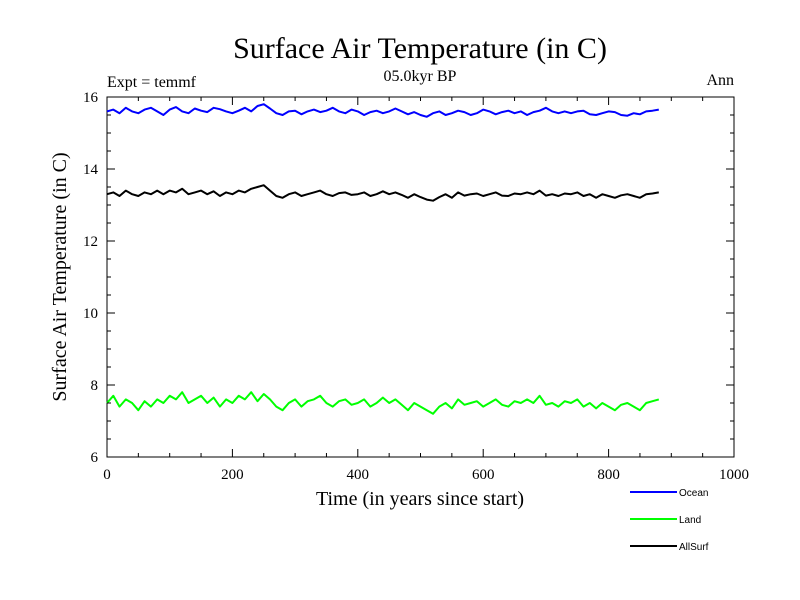 The height and width of the screenshot is (600, 800). I want to click on season-label: Ann, so click(720, 80).